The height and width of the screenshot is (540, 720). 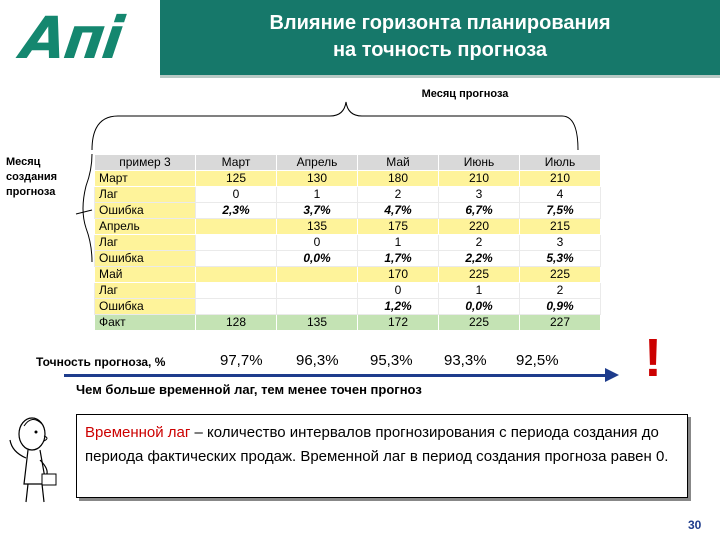 I want to click on table-cell: 215, so click(x=560, y=226).